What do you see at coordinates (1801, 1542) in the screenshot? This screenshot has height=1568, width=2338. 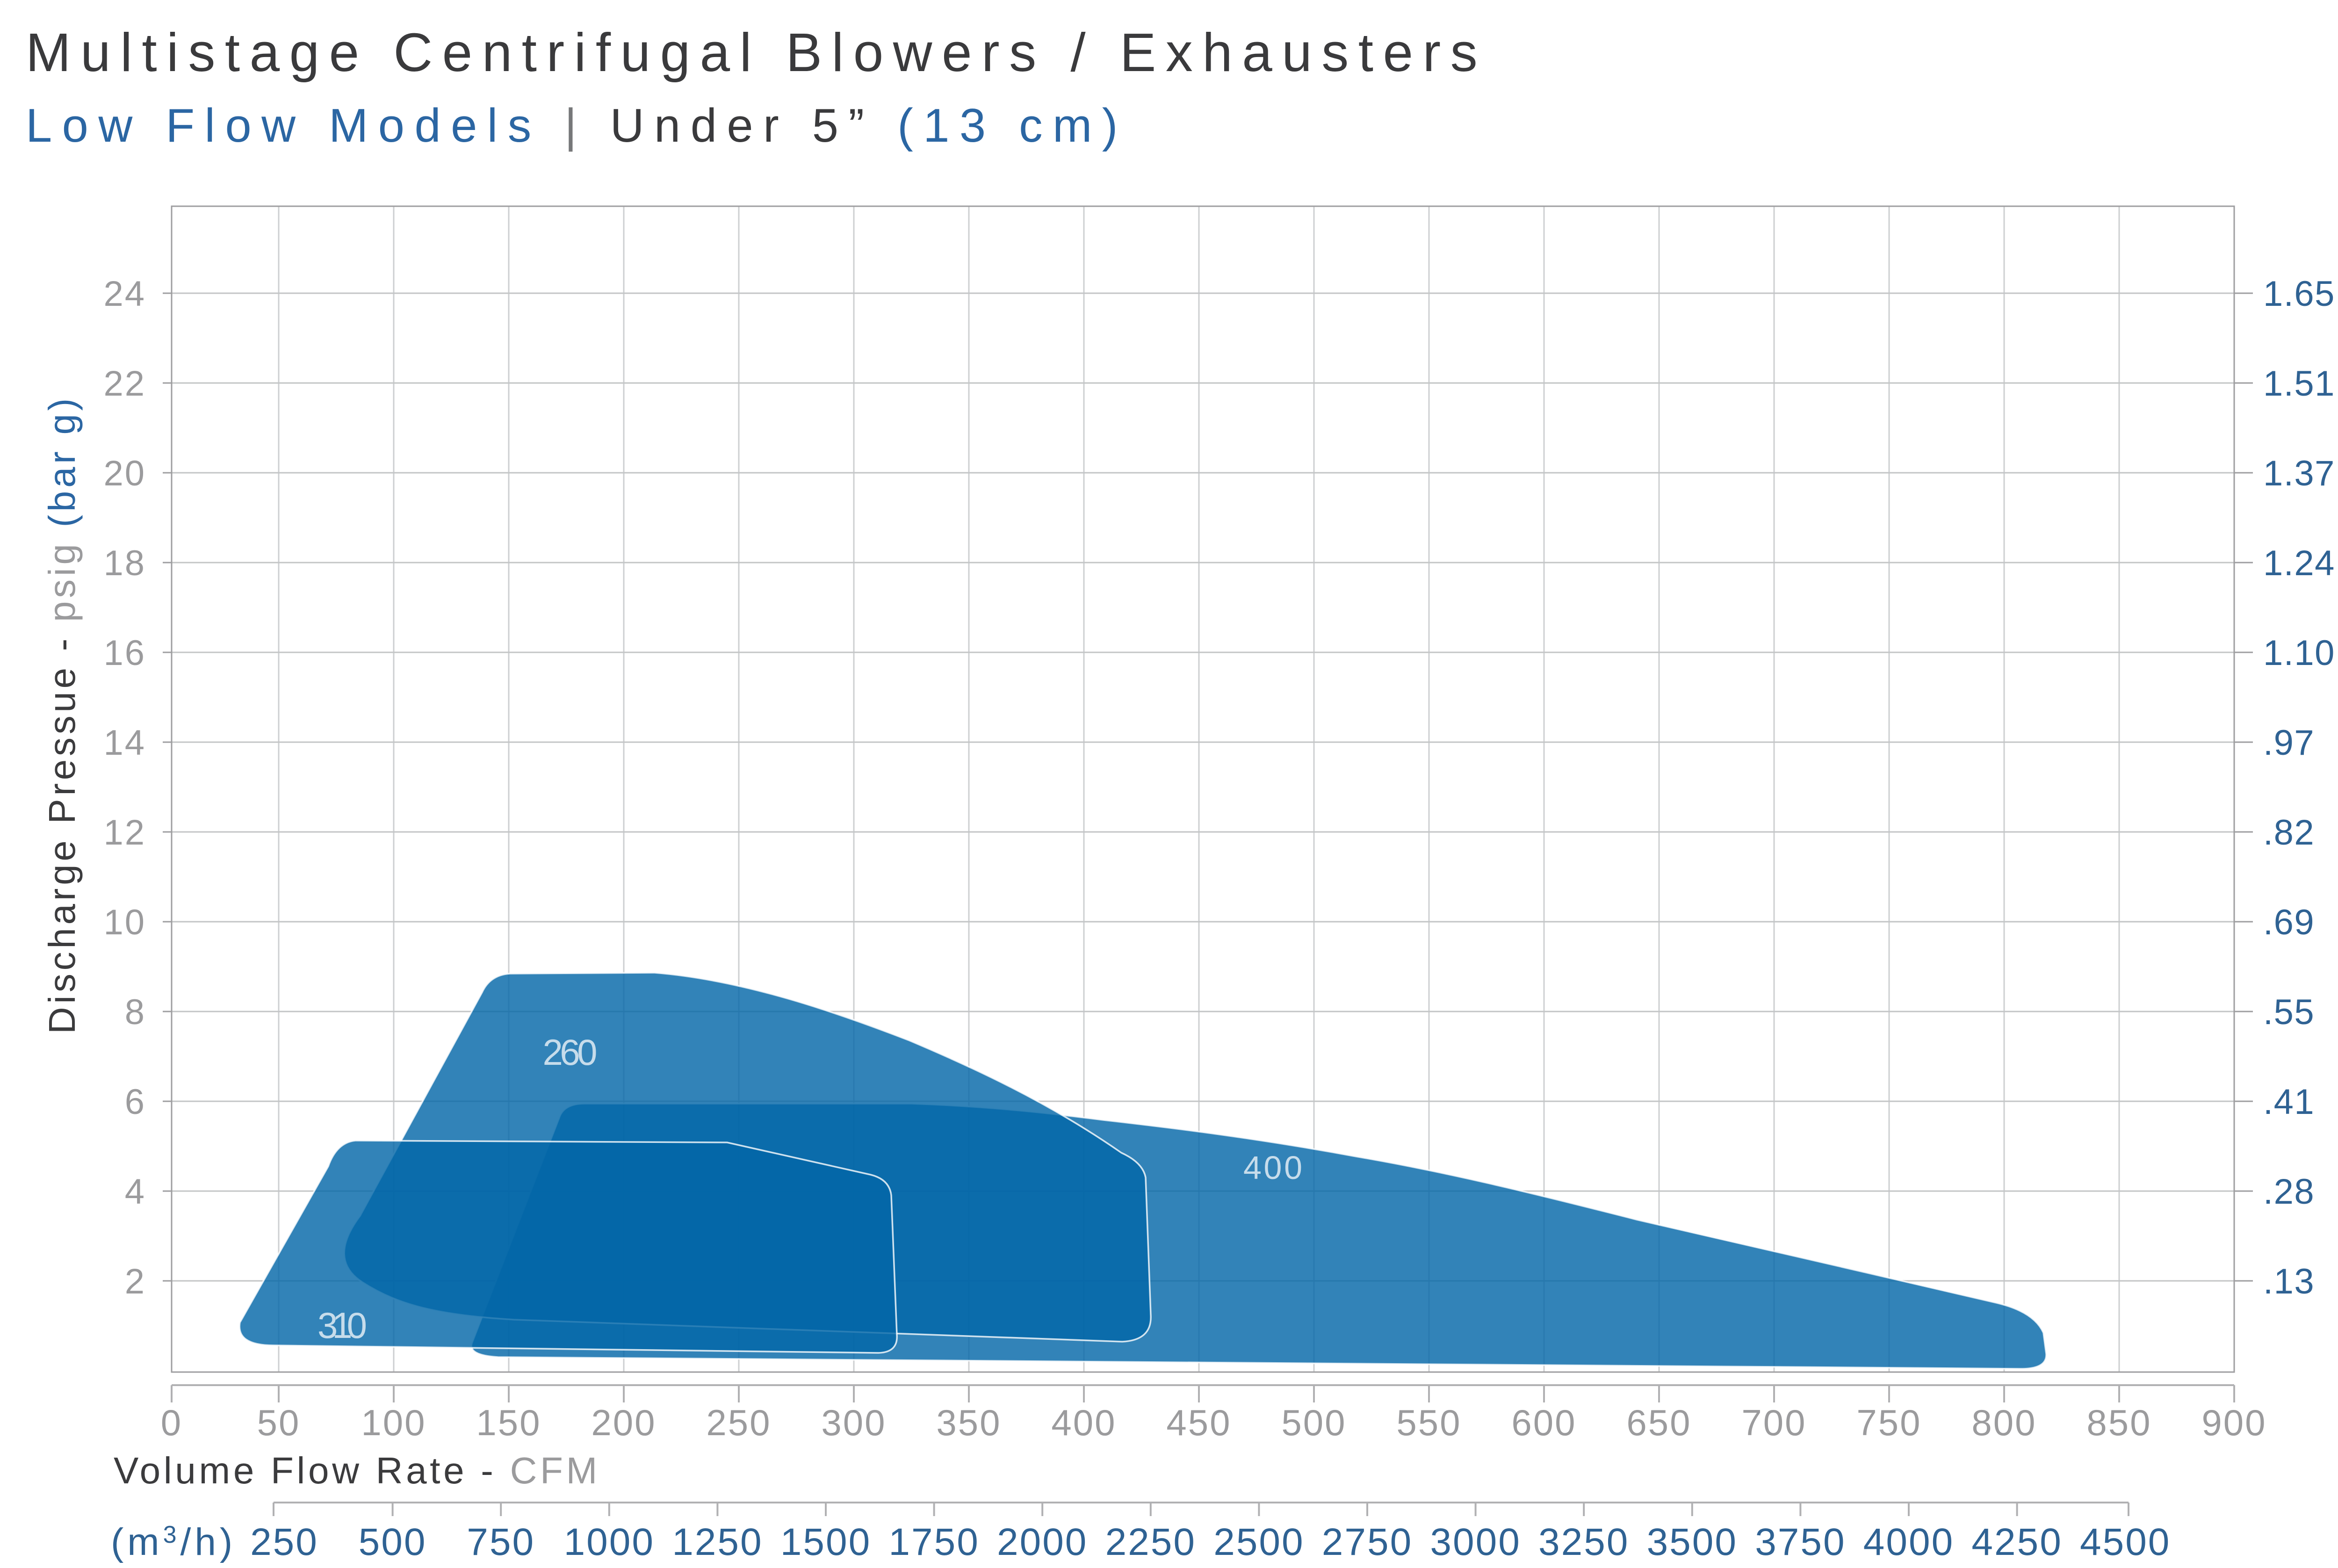 I see `svg-text: 3750` at bounding box center [1801, 1542].